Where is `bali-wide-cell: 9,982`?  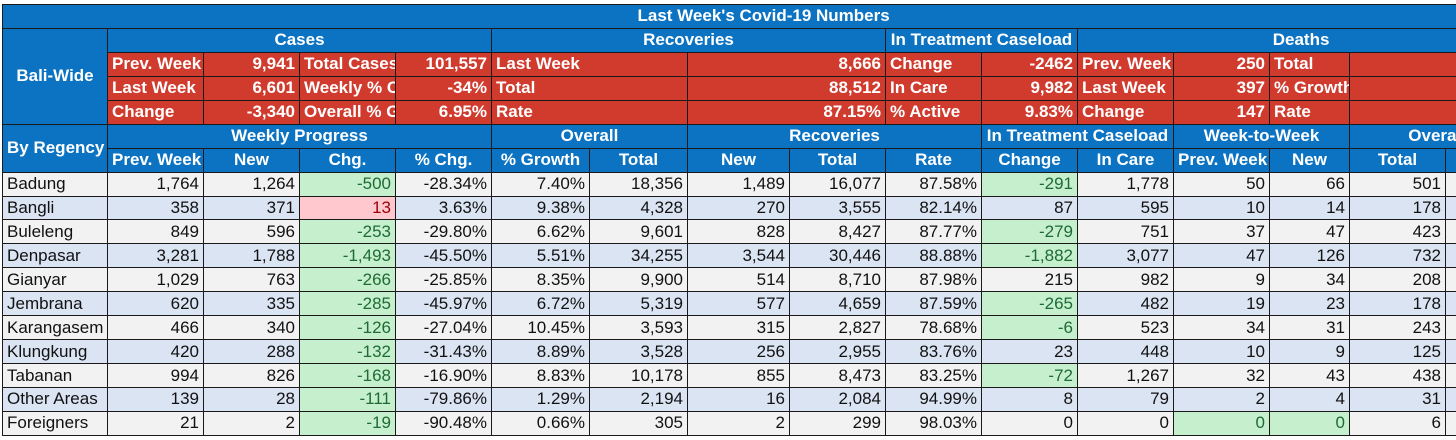
bali-wide-cell: 9,982 is located at coordinates (1029, 88).